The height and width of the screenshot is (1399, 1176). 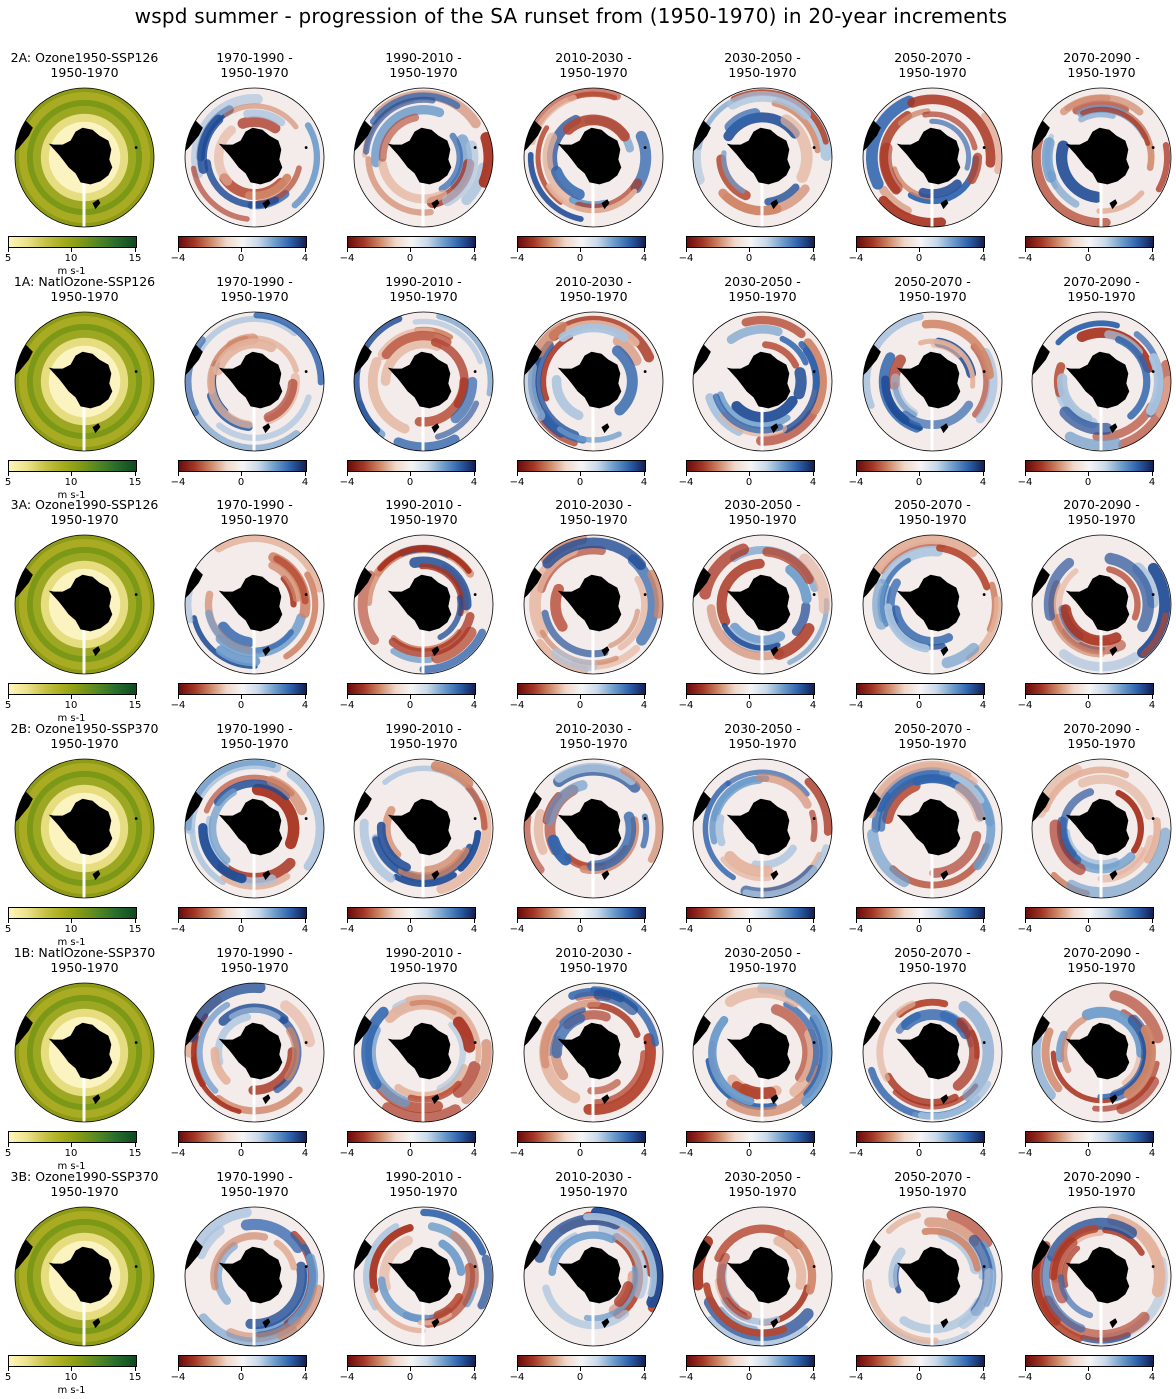 I want to click on polar-map-wspd, so click(x=84, y=604).